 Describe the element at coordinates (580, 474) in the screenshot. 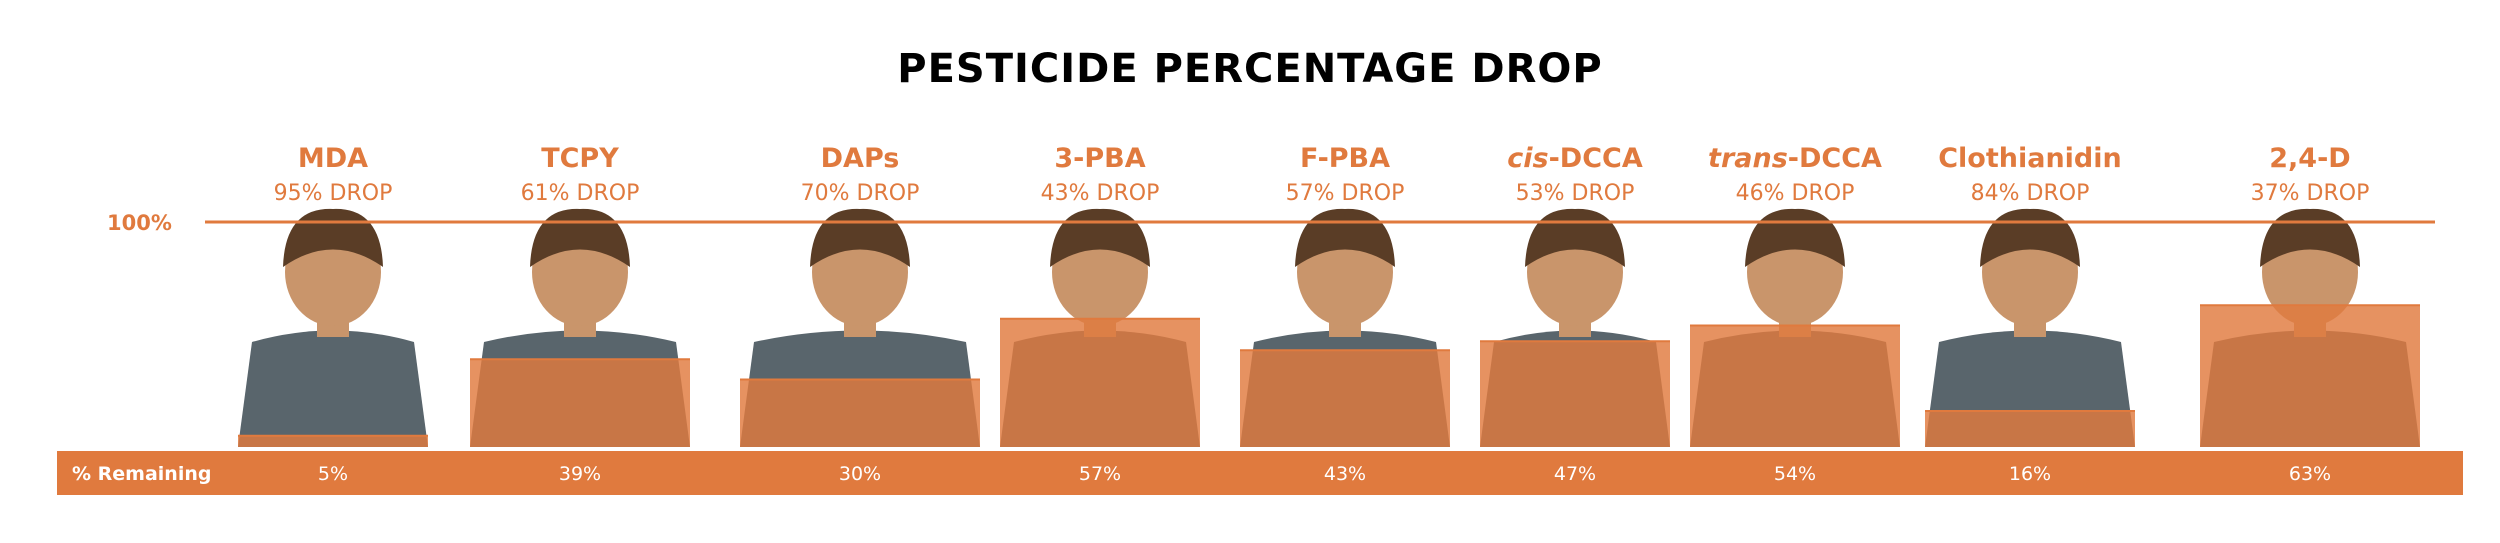

I see `remaining-label: 39%` at that location.